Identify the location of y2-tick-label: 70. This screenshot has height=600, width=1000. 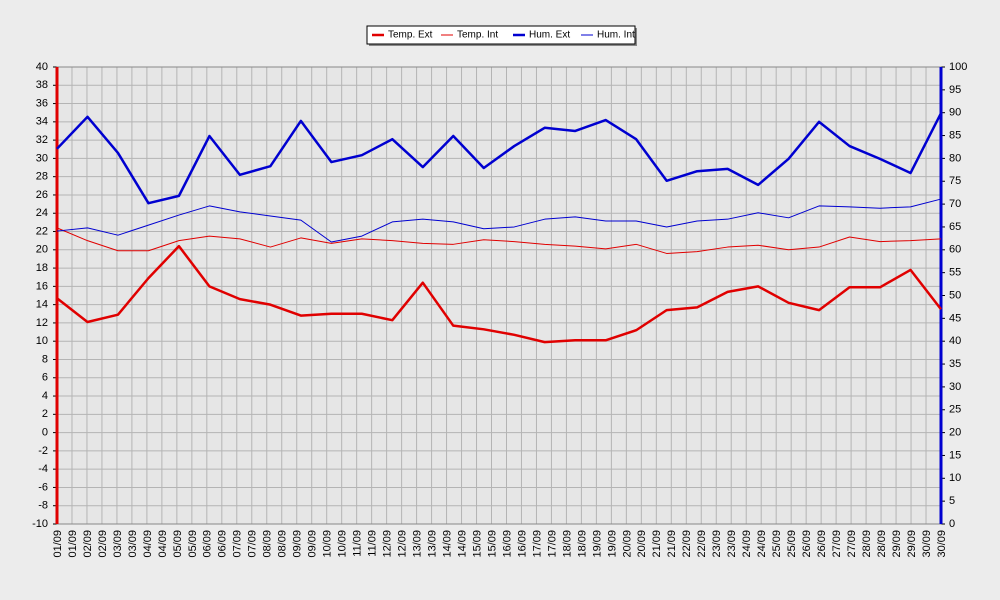
(955, 204).